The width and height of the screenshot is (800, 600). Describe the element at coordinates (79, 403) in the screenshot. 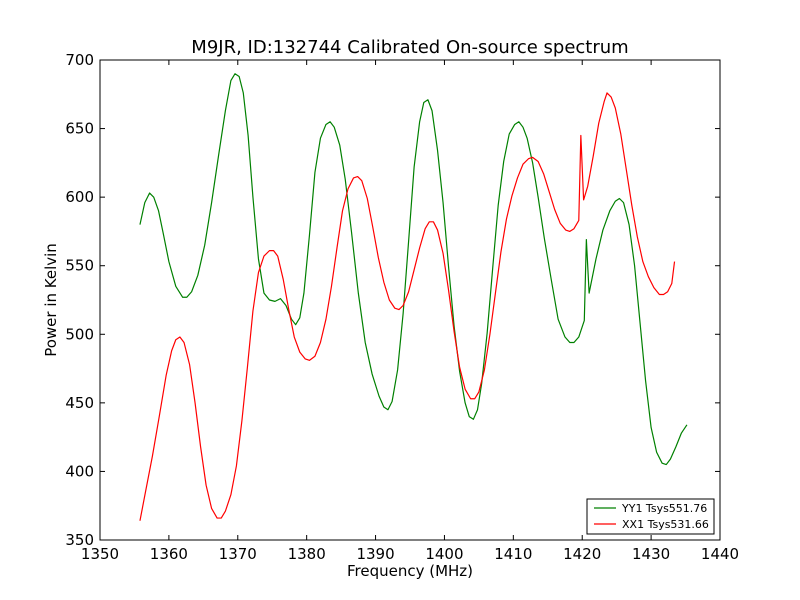

I see `y-tick-label: 450` at that location.